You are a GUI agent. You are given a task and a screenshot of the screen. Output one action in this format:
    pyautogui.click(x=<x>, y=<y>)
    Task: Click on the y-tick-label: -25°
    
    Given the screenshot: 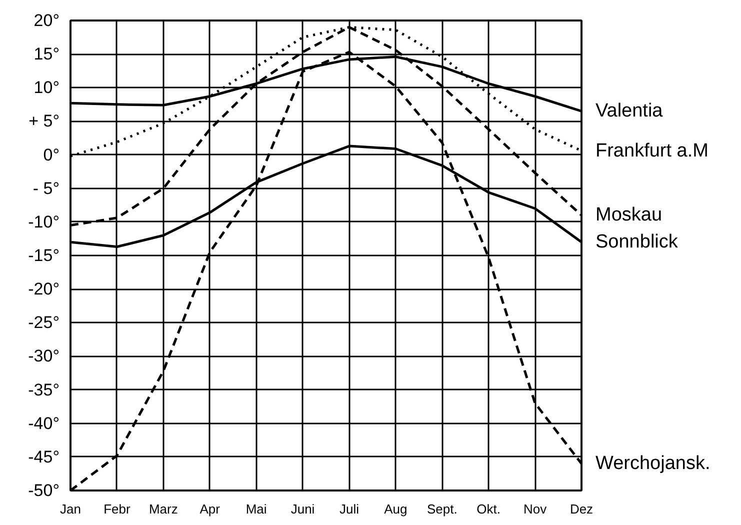 What is the action you would take?
    pyautogui.click(x=44, y=322)
    